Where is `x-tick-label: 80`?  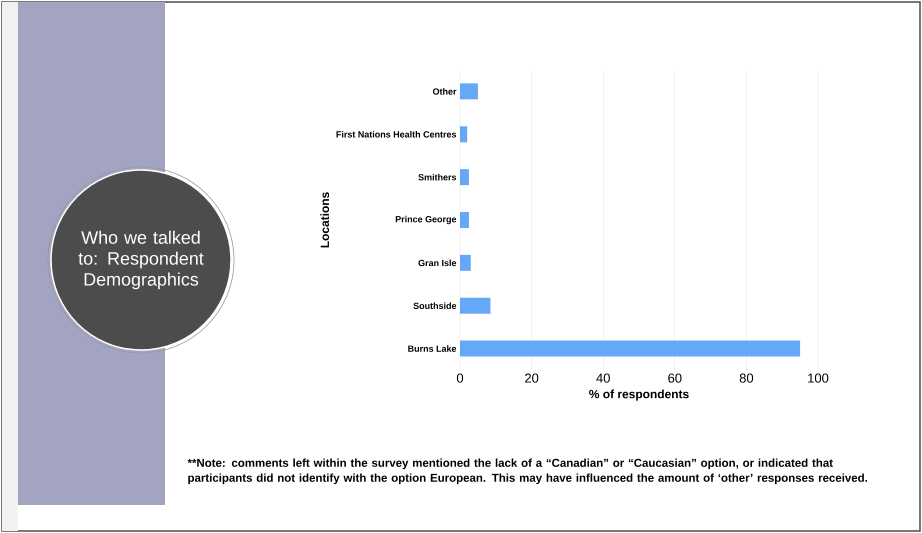
x-tick-label: 80 is located at coordinates (747, 378).